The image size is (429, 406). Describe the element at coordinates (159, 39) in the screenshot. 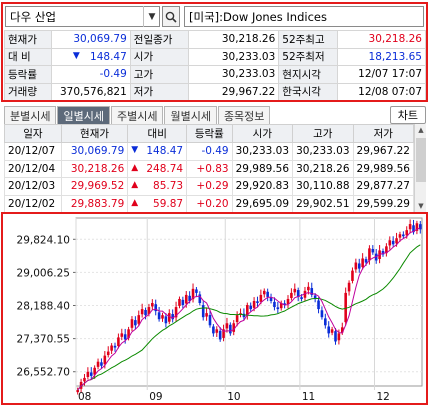

I see `quote-label: 전일종가` at that location.